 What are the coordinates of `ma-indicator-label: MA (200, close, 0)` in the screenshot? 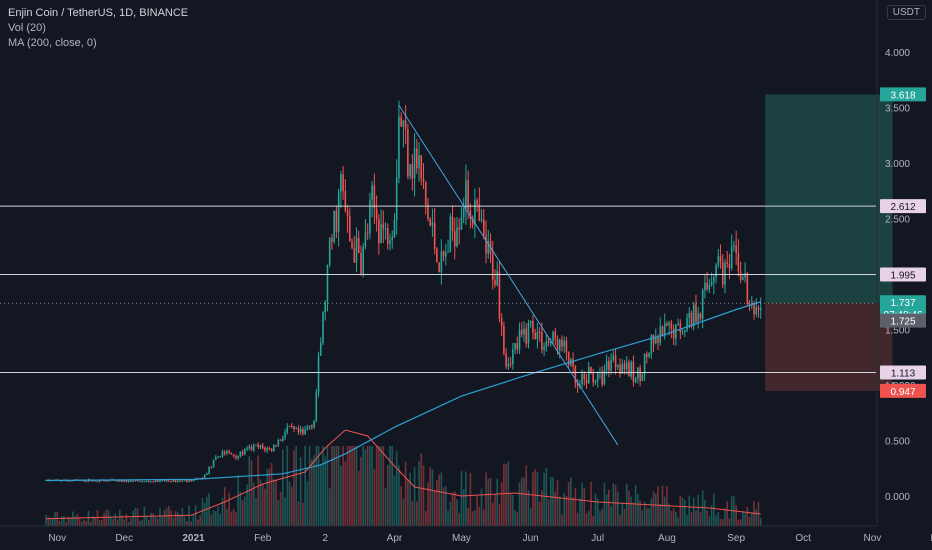 It's located at (52, 43).